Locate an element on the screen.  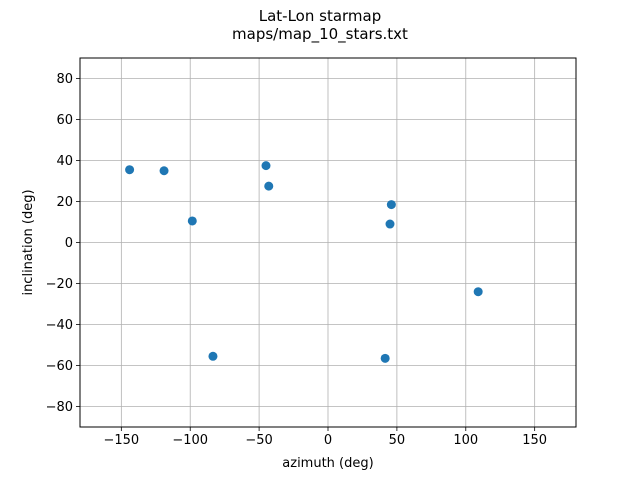
chart-title: Lat-Lon starmap is located at coordinates (320, 16).